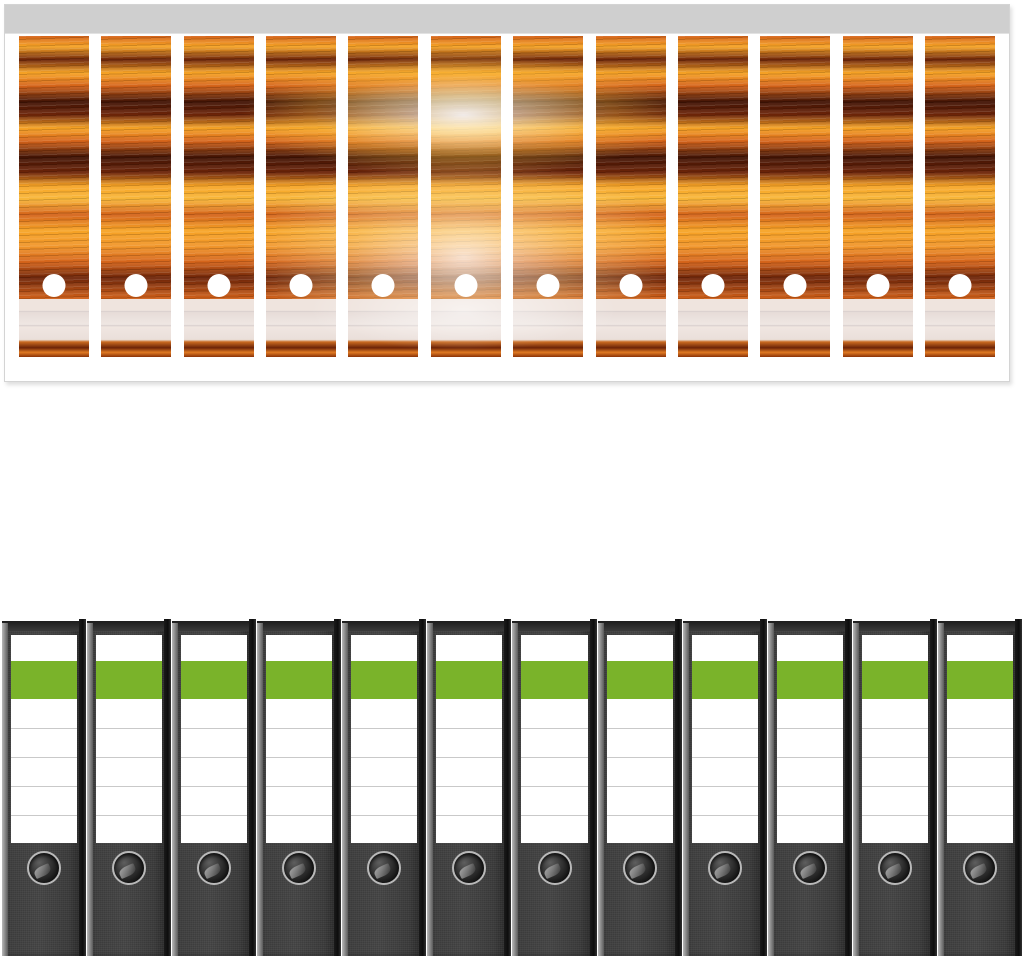 Image resolution: width=1024 pixels, height=956 pixels. I want to click on strip-photo-sun, so click(465, 168).